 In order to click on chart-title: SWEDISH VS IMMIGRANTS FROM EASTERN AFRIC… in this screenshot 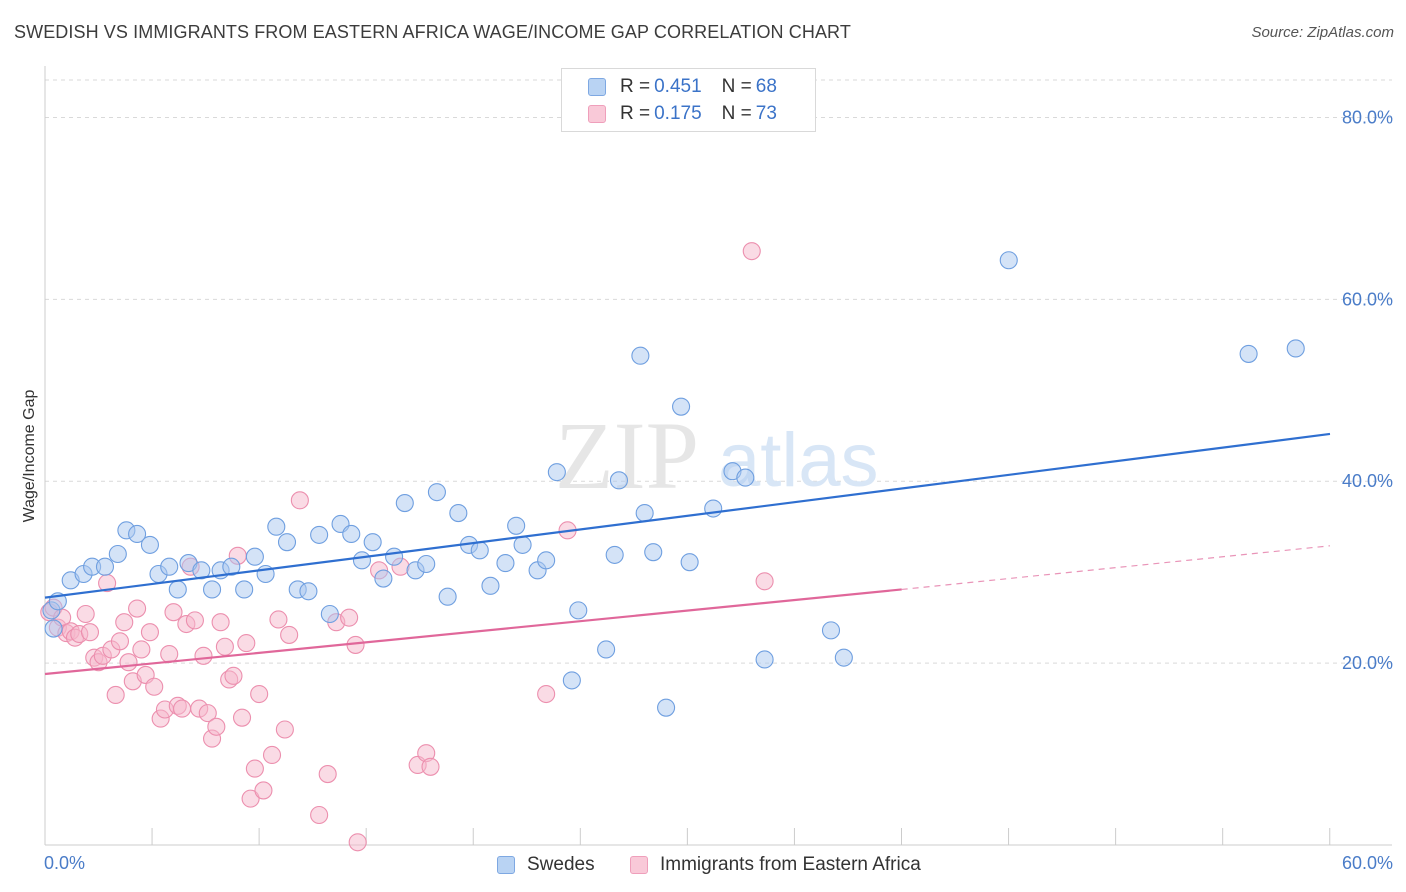, I will do `click(432, 32)`.